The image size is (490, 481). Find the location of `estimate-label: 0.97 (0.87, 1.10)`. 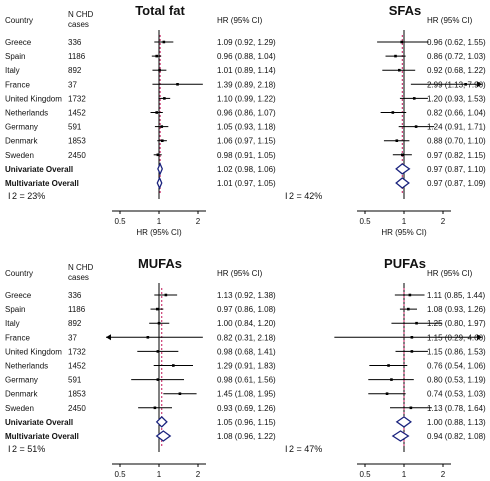

estimate-label: 0.97 (0.87, 1.10) is located at coordinates (456, 169).